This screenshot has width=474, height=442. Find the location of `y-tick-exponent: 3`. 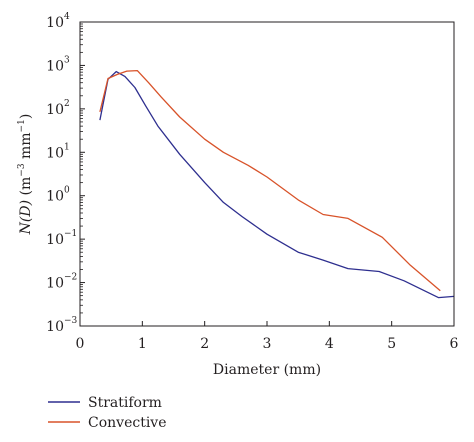

y-tick-exponent: 3 is located at coordinates (67, 60).